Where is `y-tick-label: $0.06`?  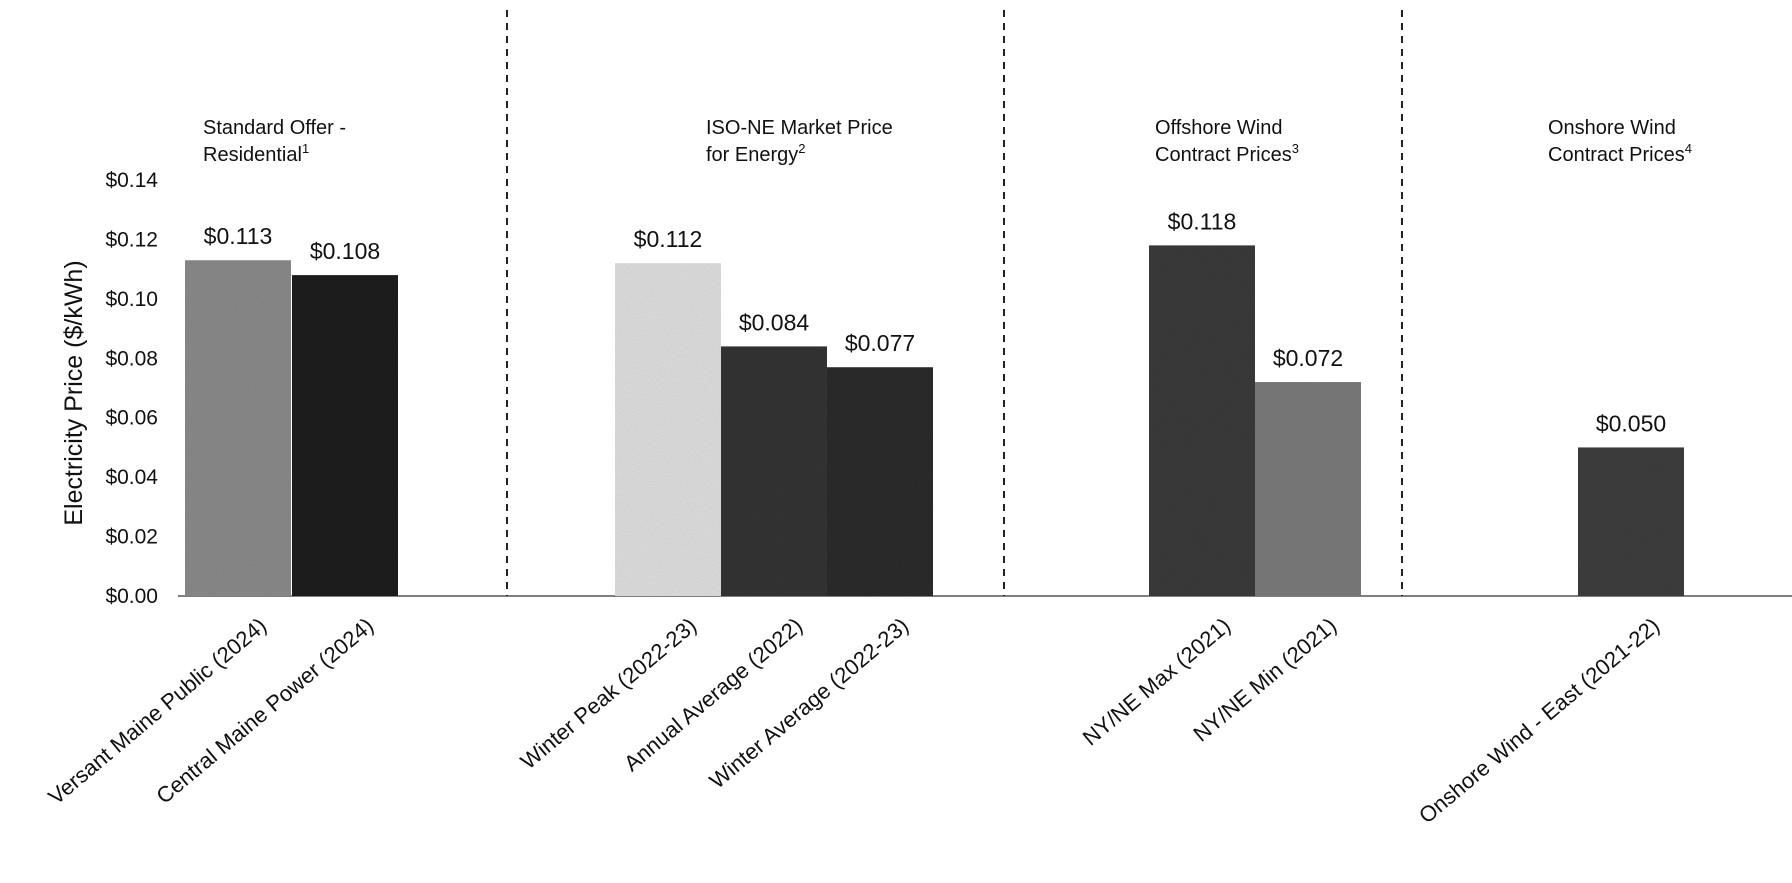
y-tick-label: $0.06 is located at coordinates (131, 418).